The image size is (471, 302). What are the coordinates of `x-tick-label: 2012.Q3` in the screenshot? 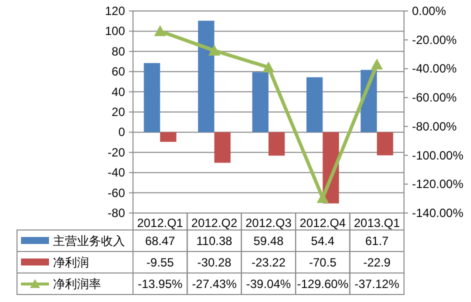 It's located at (268, 223).